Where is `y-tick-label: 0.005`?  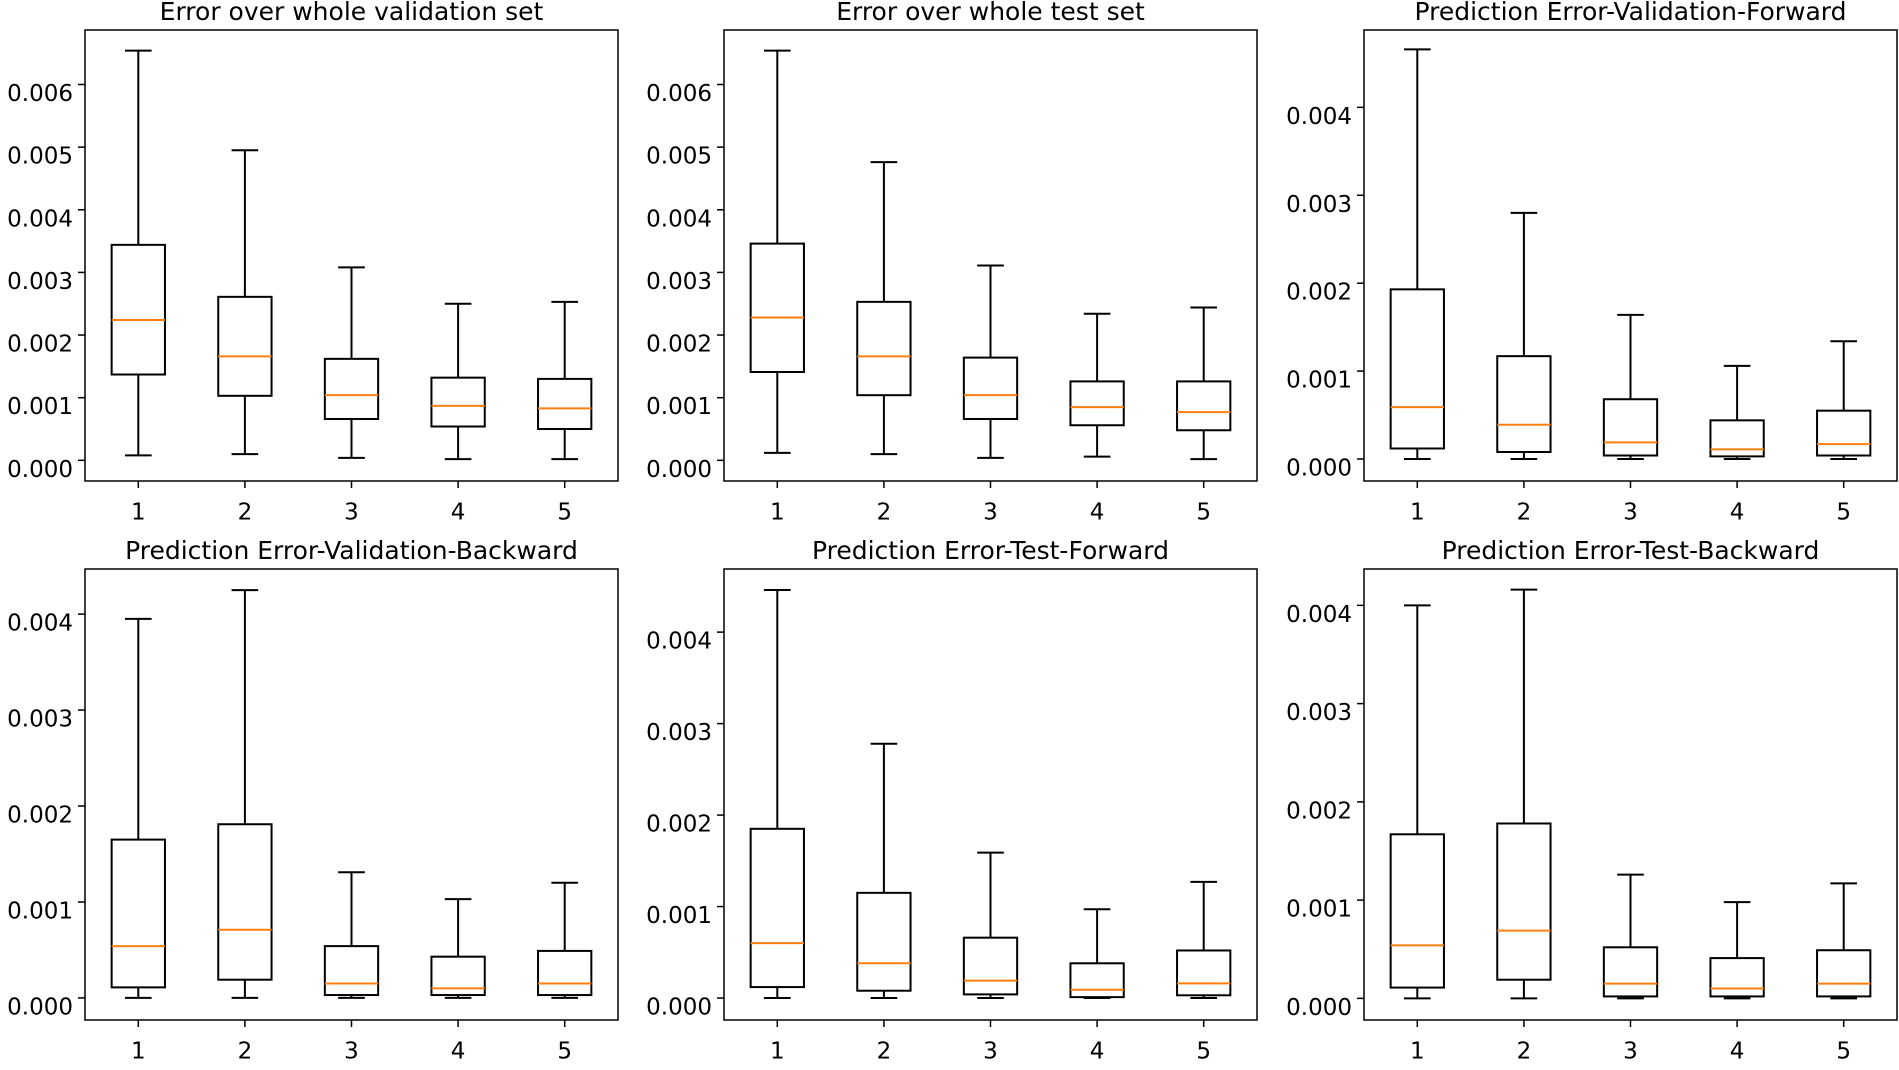
y-tick-label: 0.005 is located at coordinates (40, 157).